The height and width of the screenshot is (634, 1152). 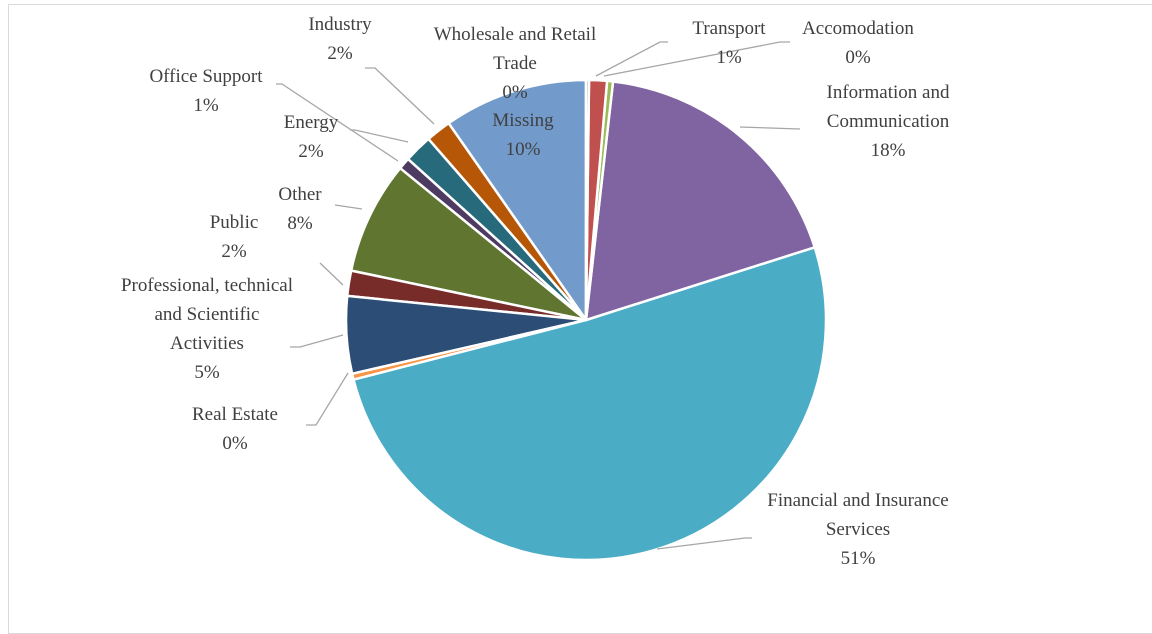 What do you see at coordinates (858, 28) in the screenshot?
I see `category-label: Accomodation` at bounding box center [858, 28].